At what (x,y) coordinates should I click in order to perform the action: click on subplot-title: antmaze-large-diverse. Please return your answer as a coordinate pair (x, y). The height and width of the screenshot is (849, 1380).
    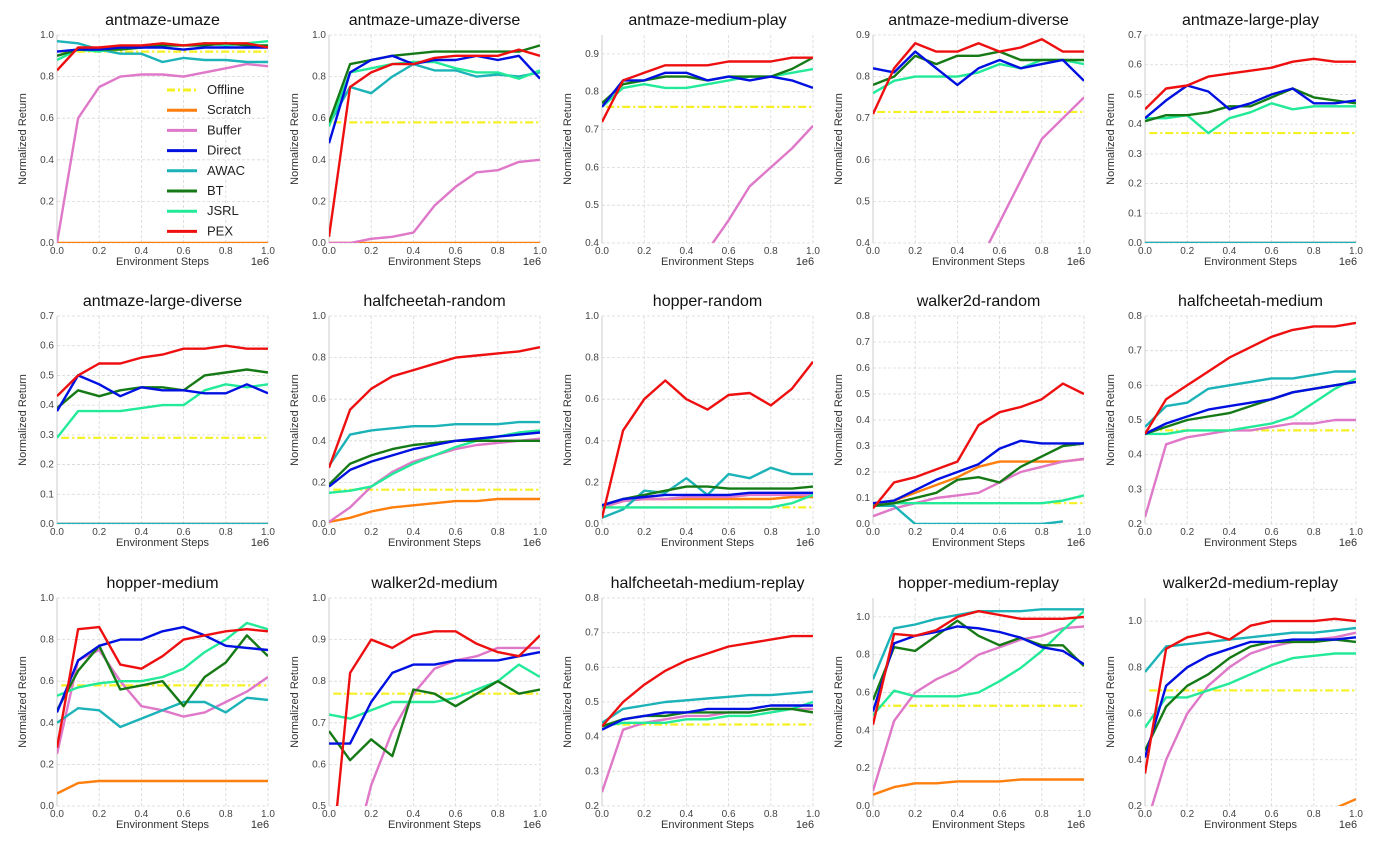
    Looking at the image, I should click on (162, 301).